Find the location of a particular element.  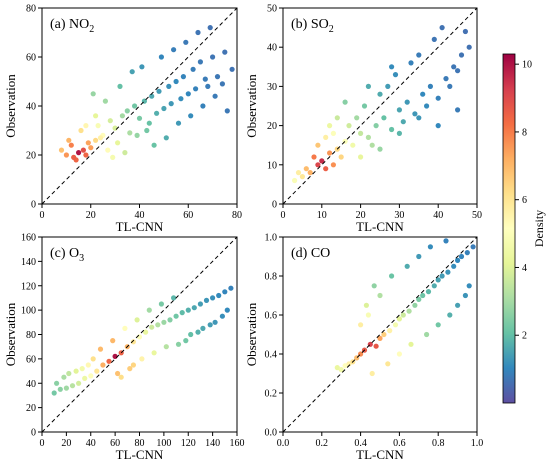

x-tick-label: 1.0 is located at coordinates (477, 443).